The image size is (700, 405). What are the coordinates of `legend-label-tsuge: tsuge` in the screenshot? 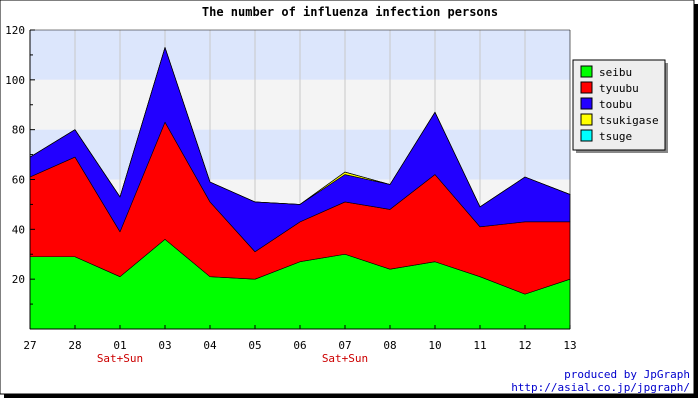 It's located at (615, 136).